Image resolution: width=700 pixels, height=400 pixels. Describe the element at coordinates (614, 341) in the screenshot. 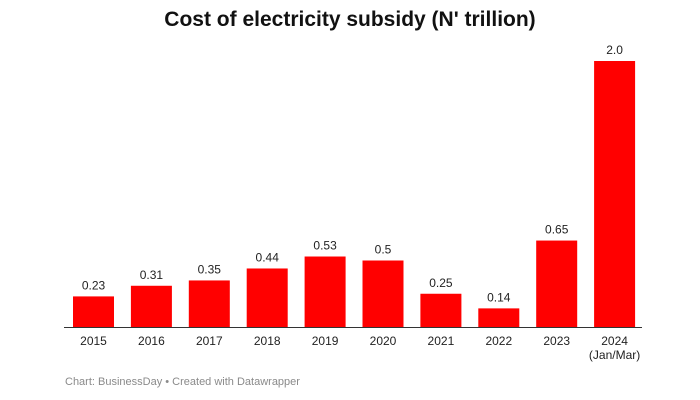

I see `x-tick-label: 2024` at that location.